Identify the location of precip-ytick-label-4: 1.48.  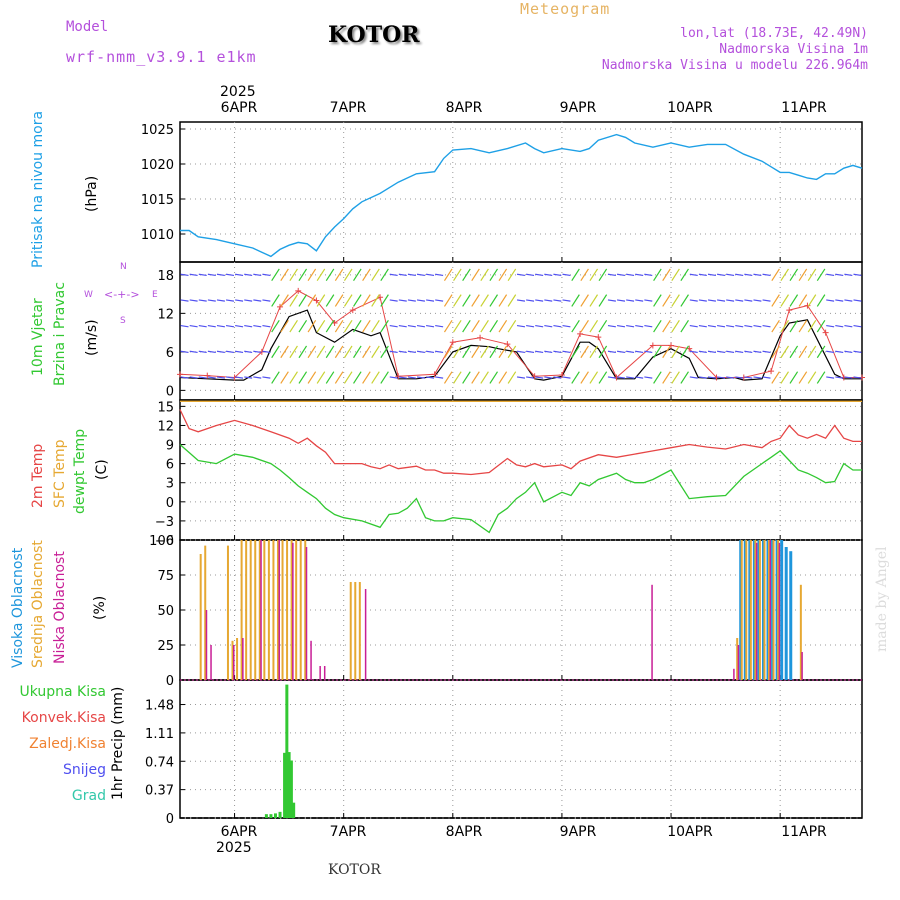
(159, 706).